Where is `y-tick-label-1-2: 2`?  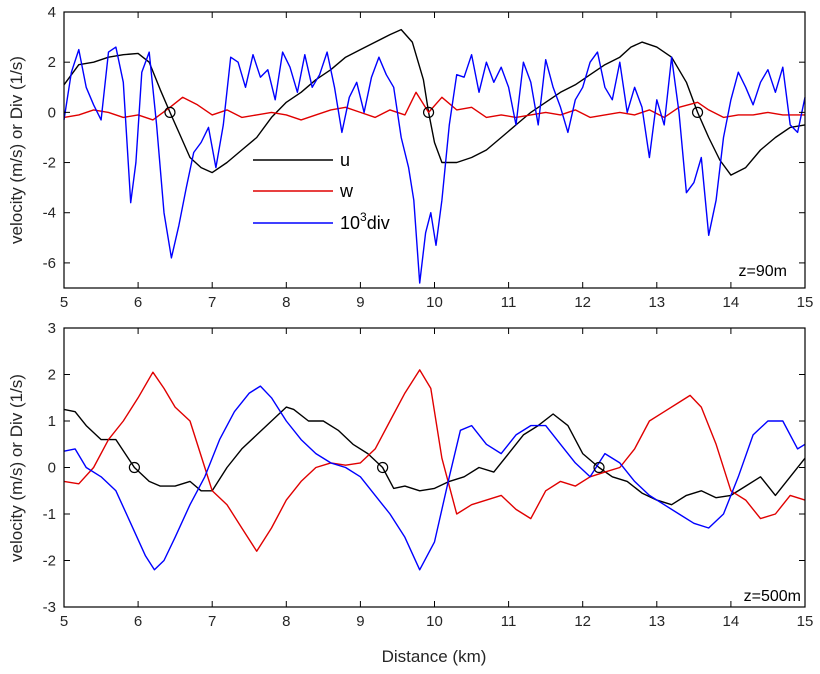
y-tick-label-1-2: 2 is located at coordinates (52, 375).